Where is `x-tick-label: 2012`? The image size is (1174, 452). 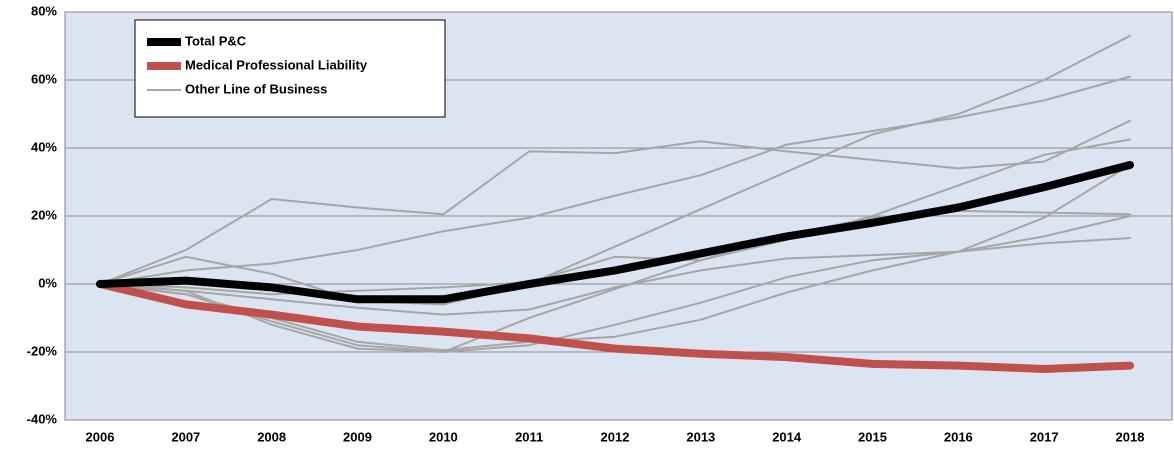 x-tick-label: 2012 is located at coordinates (615, 436).